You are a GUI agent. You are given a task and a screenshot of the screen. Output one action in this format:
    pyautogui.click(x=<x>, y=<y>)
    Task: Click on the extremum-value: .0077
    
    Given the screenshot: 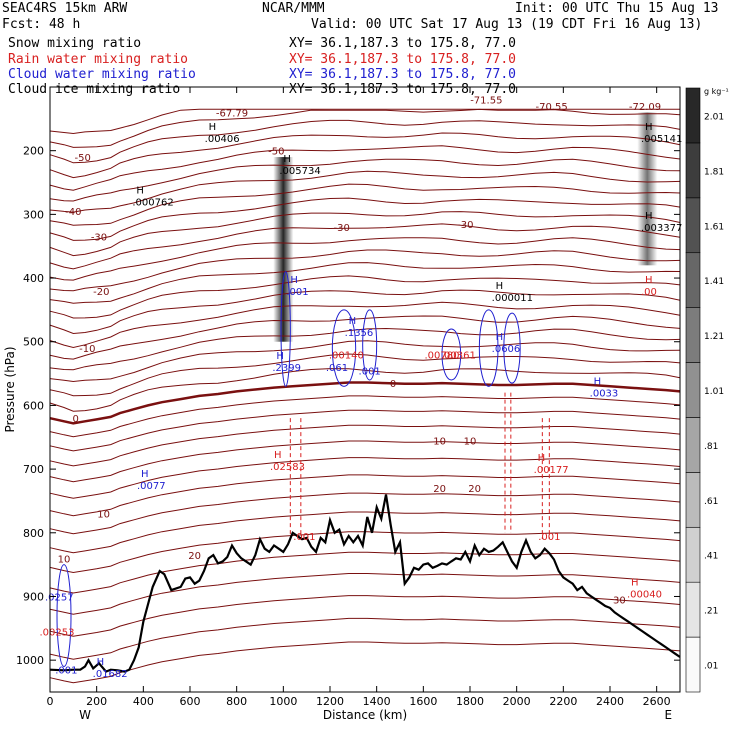 What is the action you would take?
    pyautogui.click(x=151, y=486)
    